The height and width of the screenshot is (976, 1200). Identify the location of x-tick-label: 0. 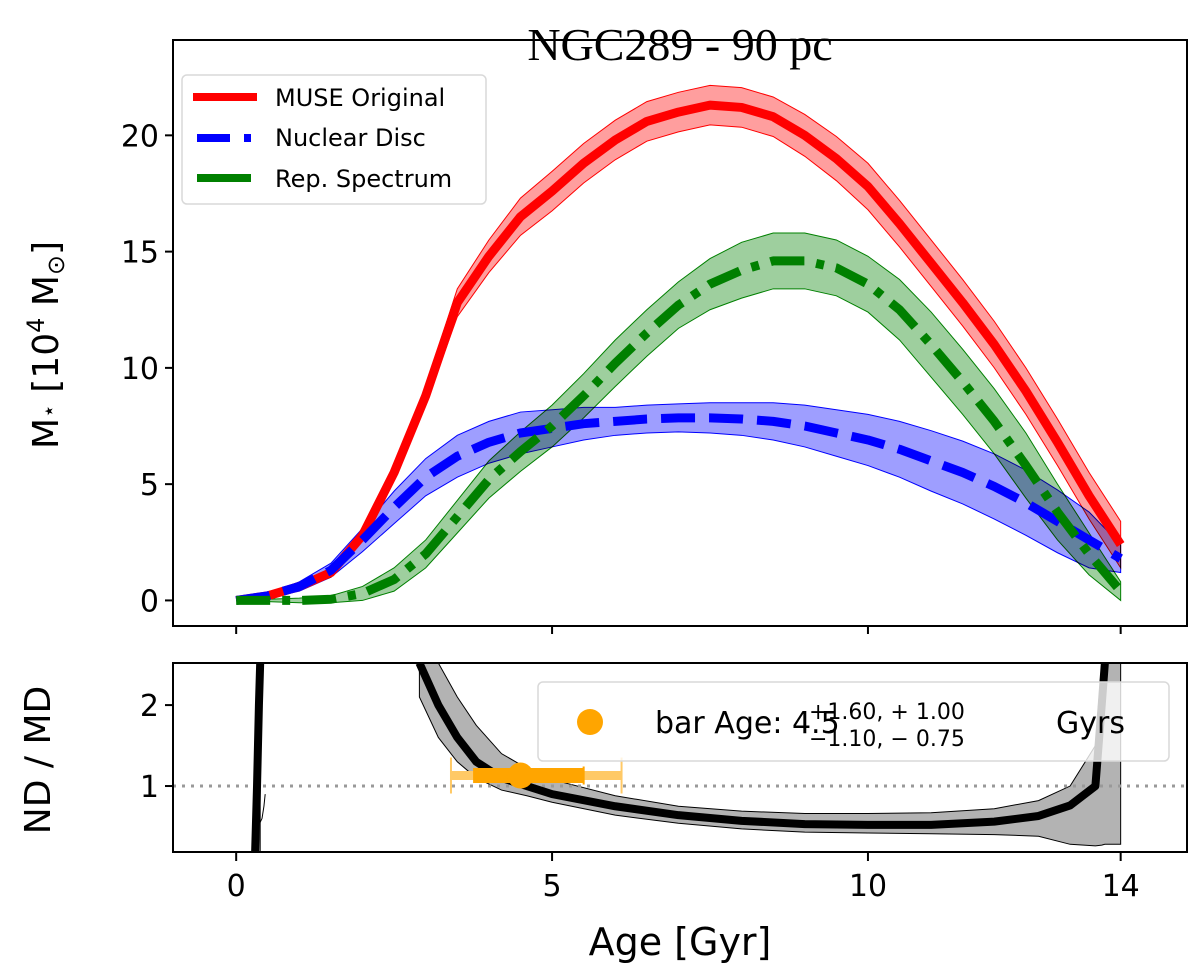
(236, 886).